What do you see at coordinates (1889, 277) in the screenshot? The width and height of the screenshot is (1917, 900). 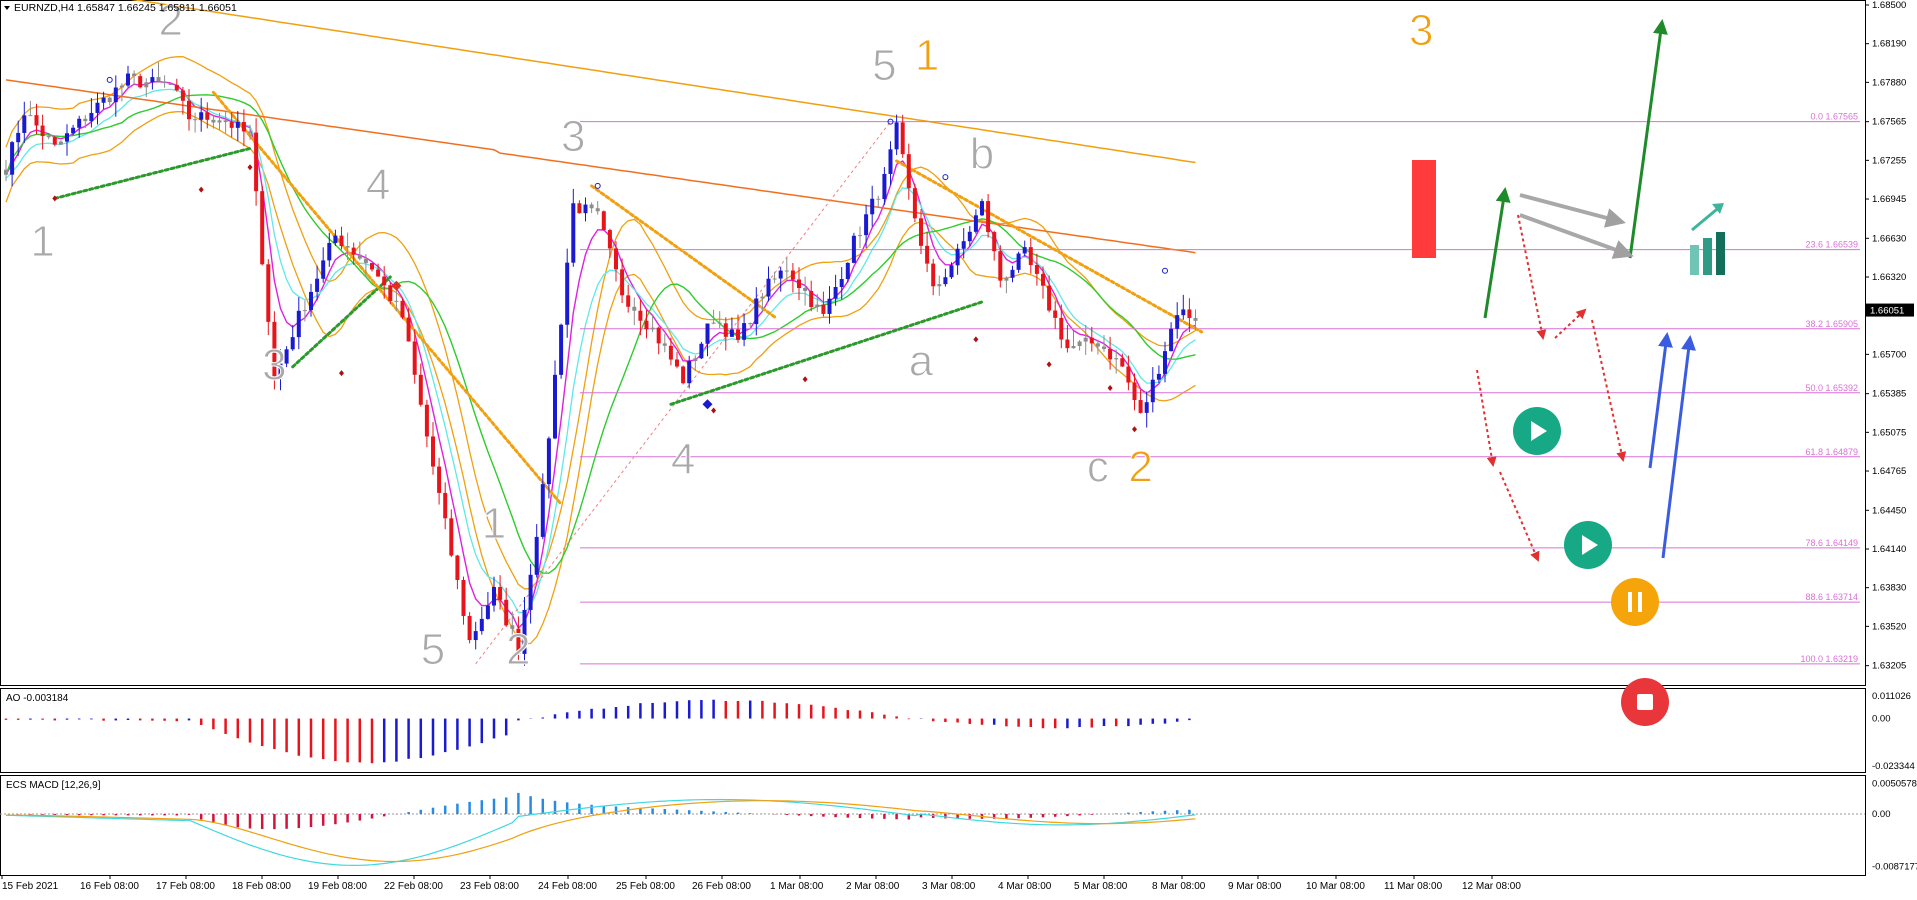 I see `price-tick-label: 1.66320` at bounding box center [1889, 277].